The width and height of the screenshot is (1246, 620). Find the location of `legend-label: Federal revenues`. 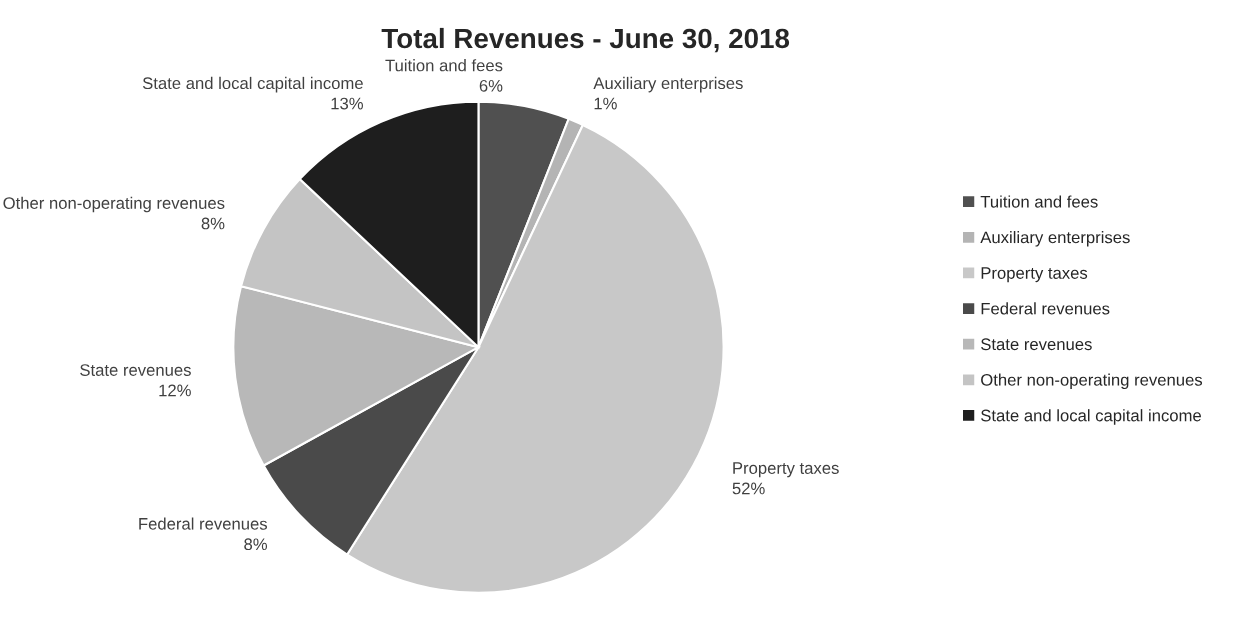

legend-label: Federal revenues is located at coordinates (1045, 308).